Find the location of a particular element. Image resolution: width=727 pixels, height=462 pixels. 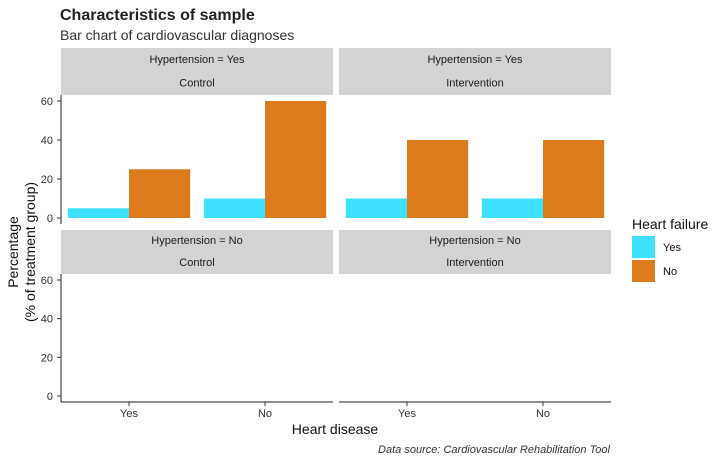

panel-hypertension-no-control: Hypertension = No Control is located at coordinates (197, 252).